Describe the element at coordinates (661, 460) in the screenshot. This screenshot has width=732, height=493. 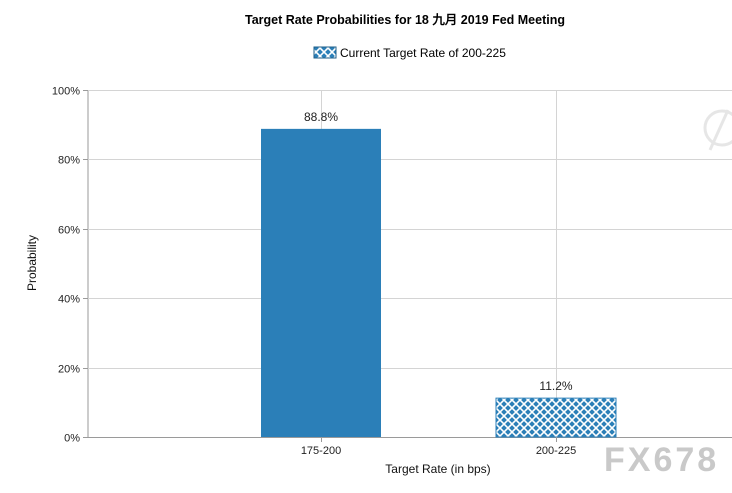
I see `watermark-text: FX678` at that location.